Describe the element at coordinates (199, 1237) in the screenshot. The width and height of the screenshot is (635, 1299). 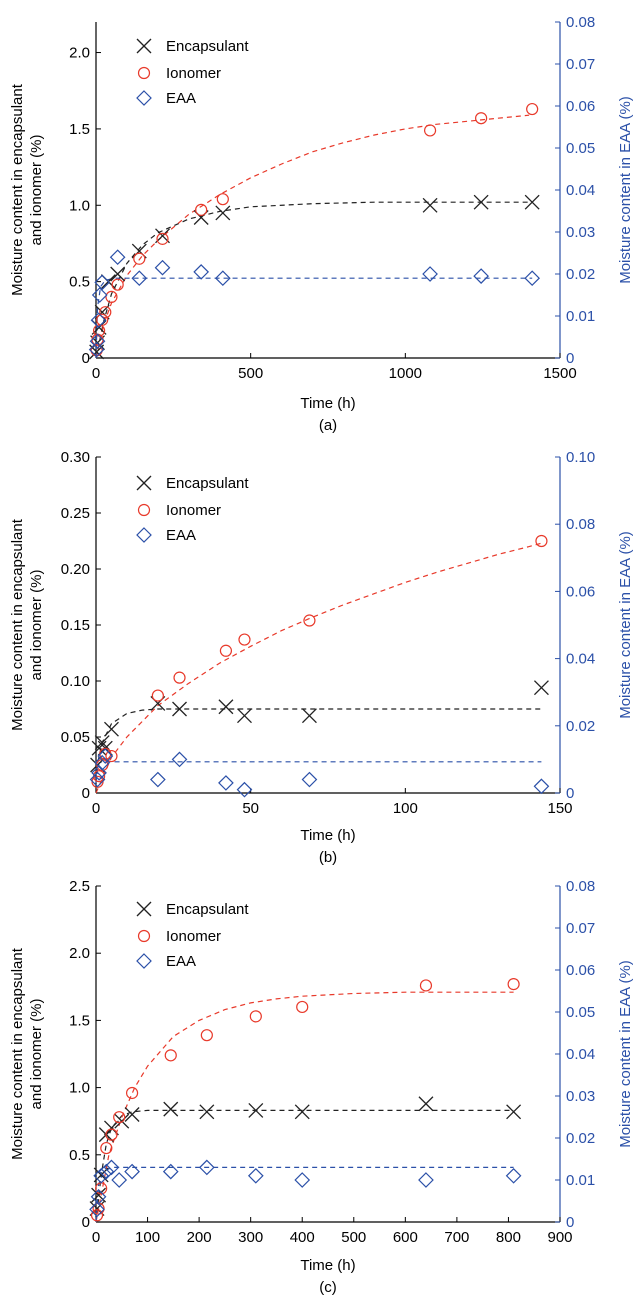
I see `x-tick-label: 200` at that location.